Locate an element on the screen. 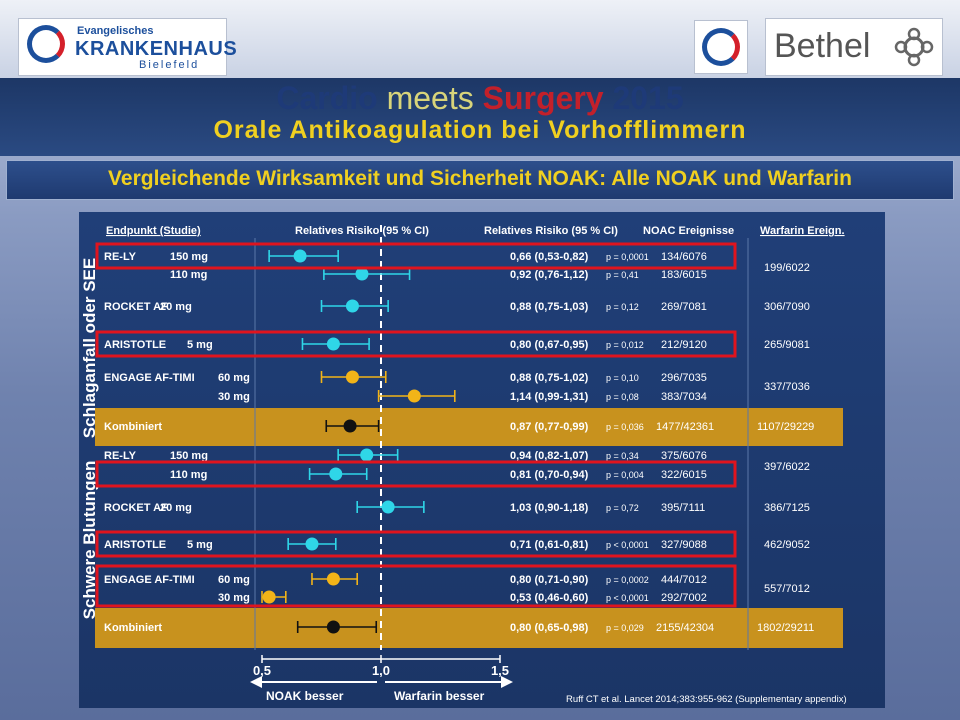  p-value-0: p = 0,0001 is located at coordinates (627, 257).